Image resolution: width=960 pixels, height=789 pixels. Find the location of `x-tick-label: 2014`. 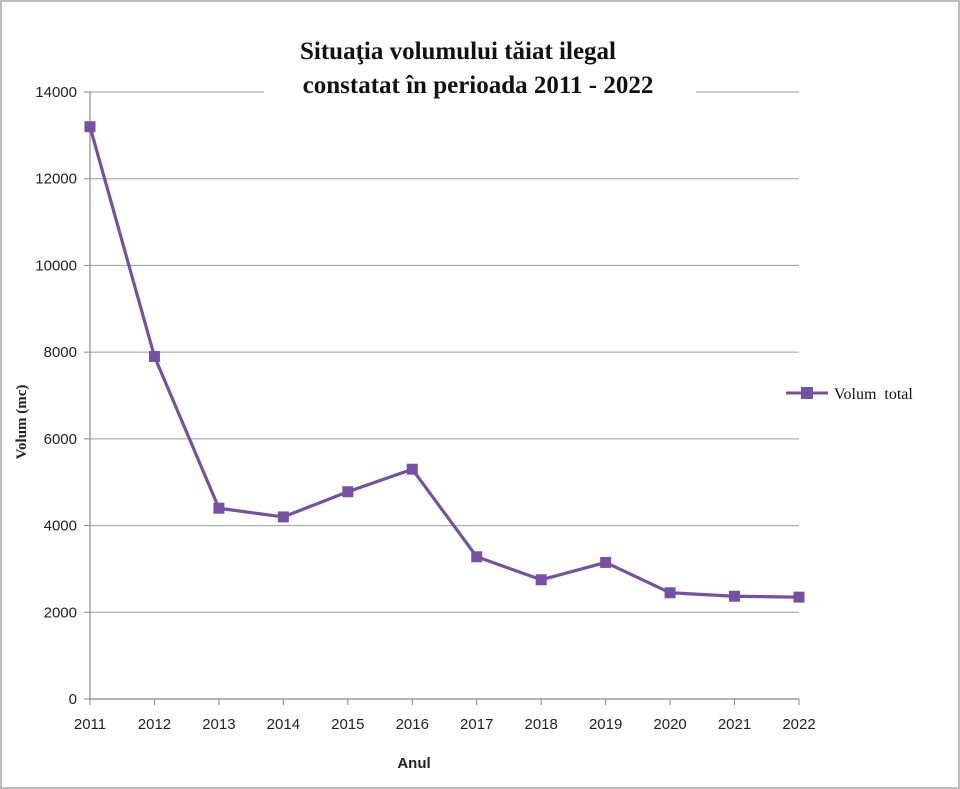

x-tick-label: 2014 is located at coordinates (283, 724).